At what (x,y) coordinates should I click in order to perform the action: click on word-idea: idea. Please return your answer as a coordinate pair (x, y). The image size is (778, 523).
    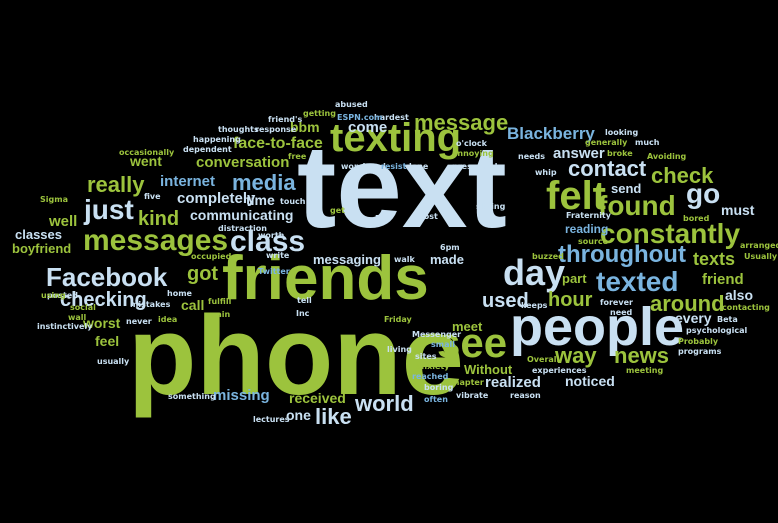
    Looking at the image, I should click on (168, 319).